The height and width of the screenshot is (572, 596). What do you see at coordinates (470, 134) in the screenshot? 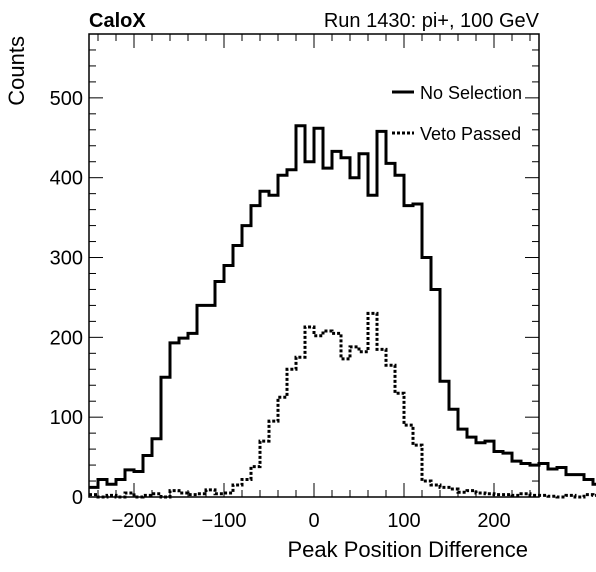
I see `legend-label: Veto Passed` at bounding box center [470, 134].